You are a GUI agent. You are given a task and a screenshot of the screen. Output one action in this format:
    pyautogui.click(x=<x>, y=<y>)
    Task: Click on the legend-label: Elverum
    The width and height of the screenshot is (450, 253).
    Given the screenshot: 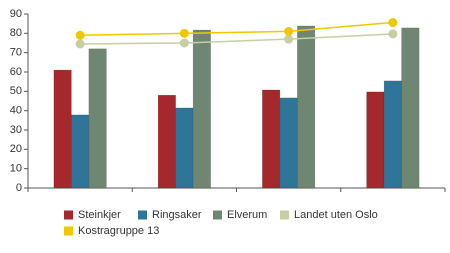 What is the action you would take?
    pyautogui.click(x=247, y=215)
    